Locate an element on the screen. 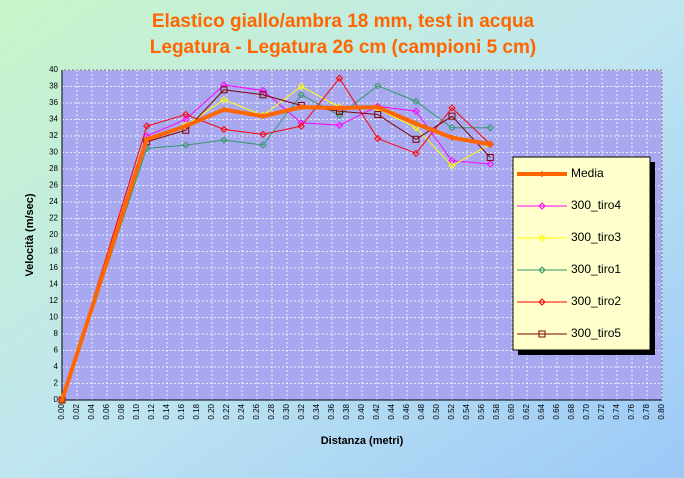 This screenshot has width=684, height=478. x-tick-label: 0.42 is located at coordinates (376, 411).